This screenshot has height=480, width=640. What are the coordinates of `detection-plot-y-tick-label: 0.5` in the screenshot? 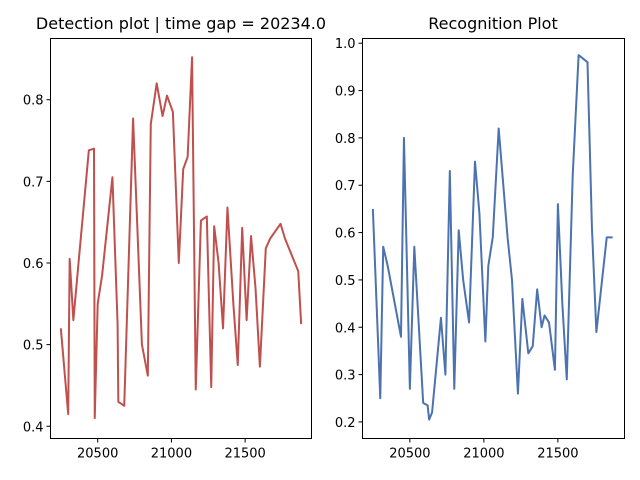 It's located at (33, 346).